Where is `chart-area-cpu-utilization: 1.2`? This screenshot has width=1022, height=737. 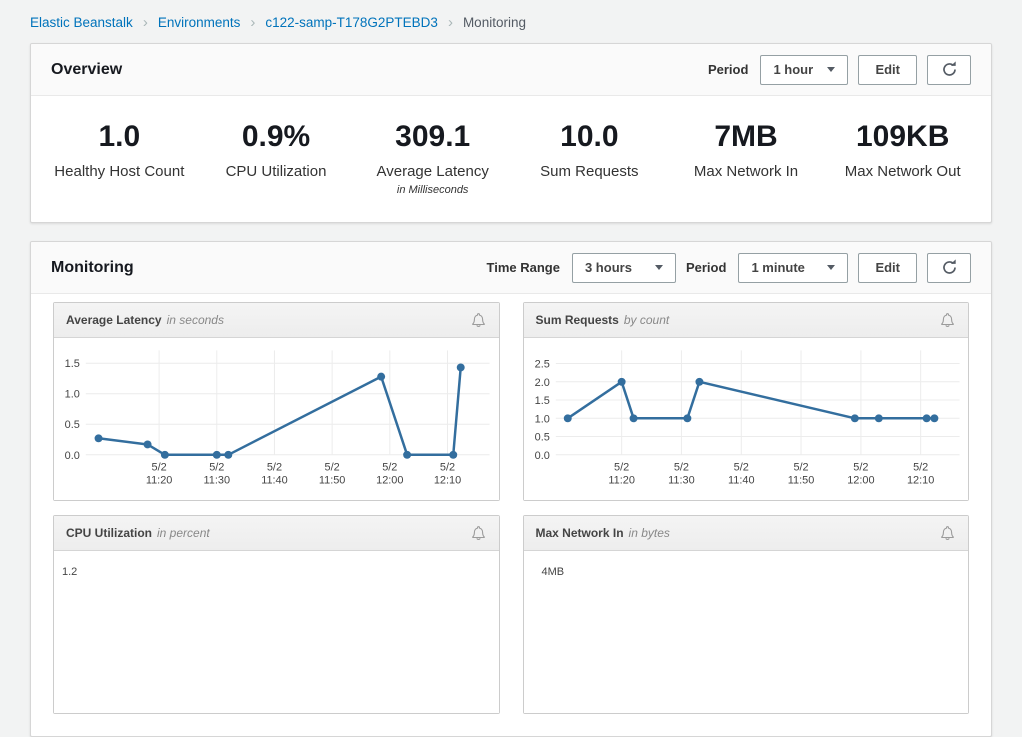
chart-area-cpu-utilization: 1.2 is located at coordinates (276, 632).